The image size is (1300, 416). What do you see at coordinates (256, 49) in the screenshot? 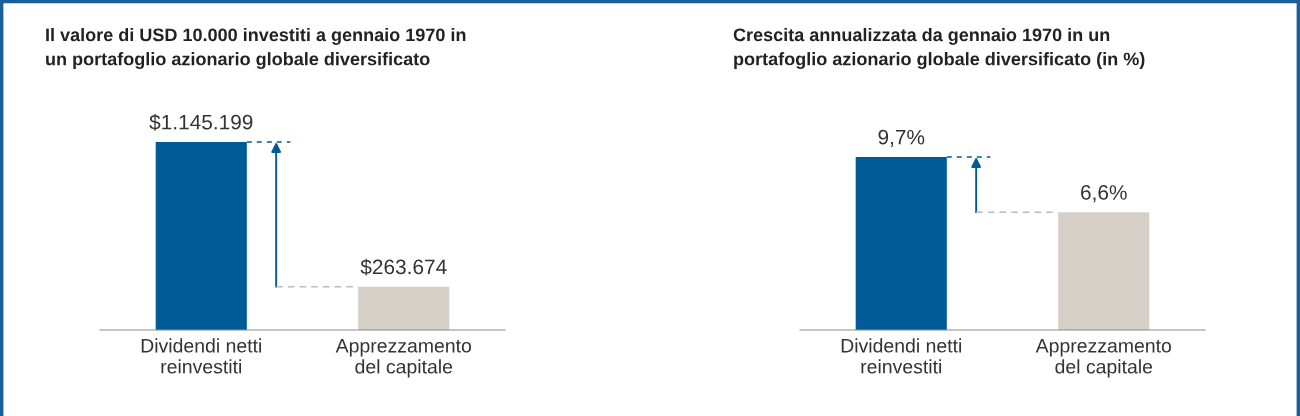
I see `chart-title: Il valore di USD 10.000 investiti a gennaio 1970 in un portafoglio azionario globale diversificato` at bounding box center [256, 49].